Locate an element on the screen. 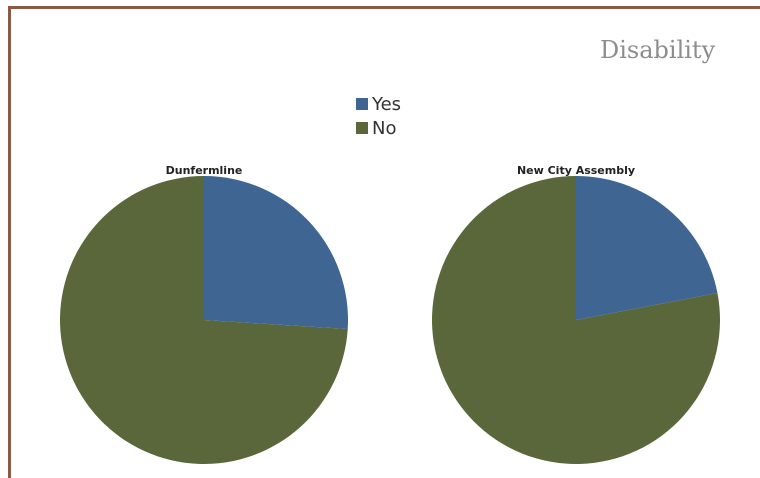 This screenshot has width=760, height=478. legend-swatch-yes is located at coordinates (362, 104).